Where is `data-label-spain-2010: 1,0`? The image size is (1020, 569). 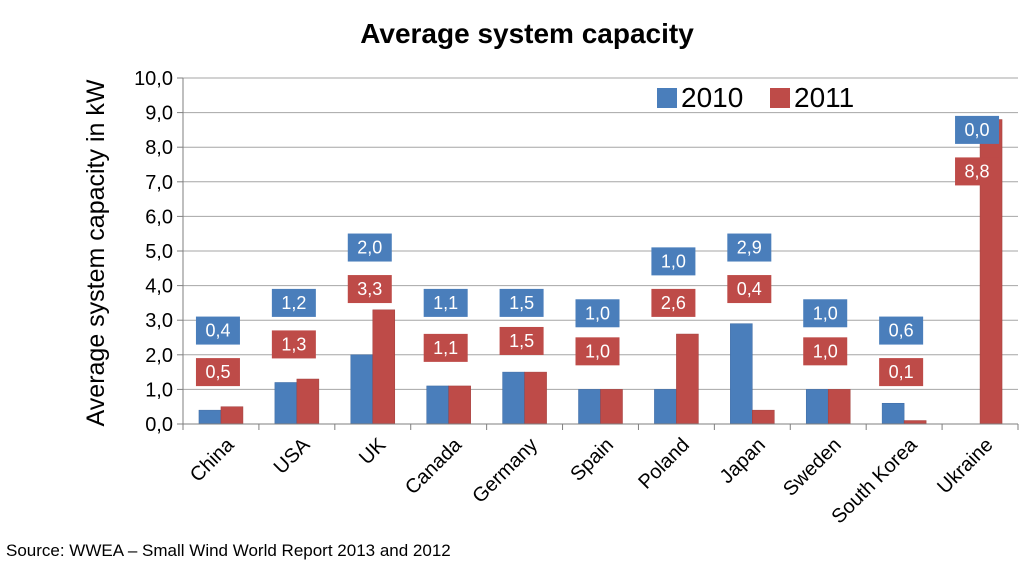 data-label-spain-2010: 1,0 is located at coordinates (597, 313).